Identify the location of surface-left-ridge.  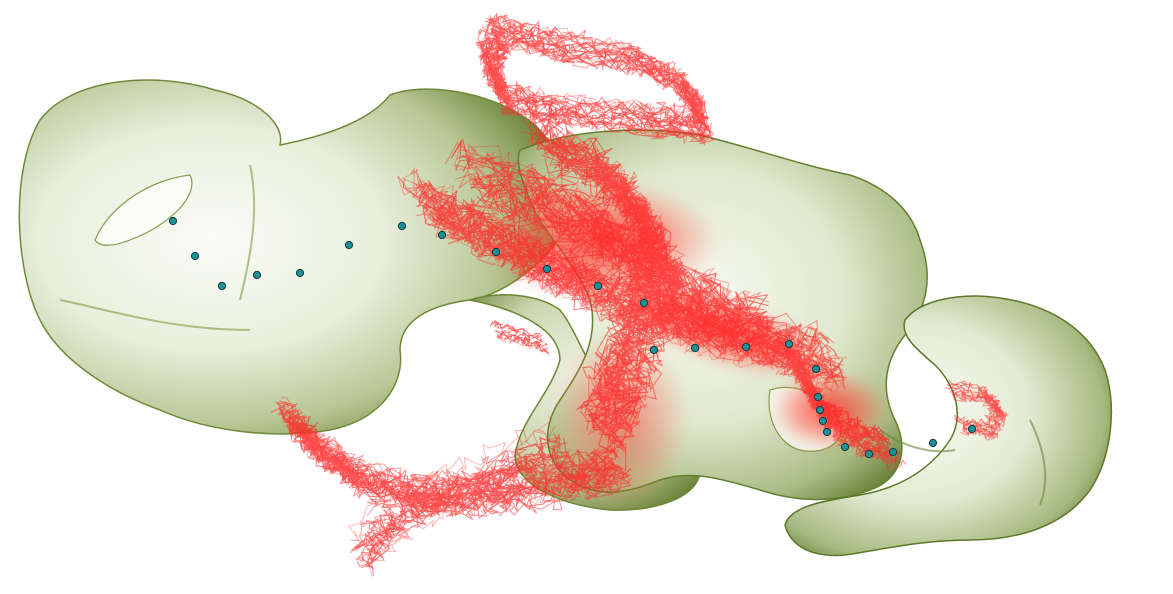
(157, 247).